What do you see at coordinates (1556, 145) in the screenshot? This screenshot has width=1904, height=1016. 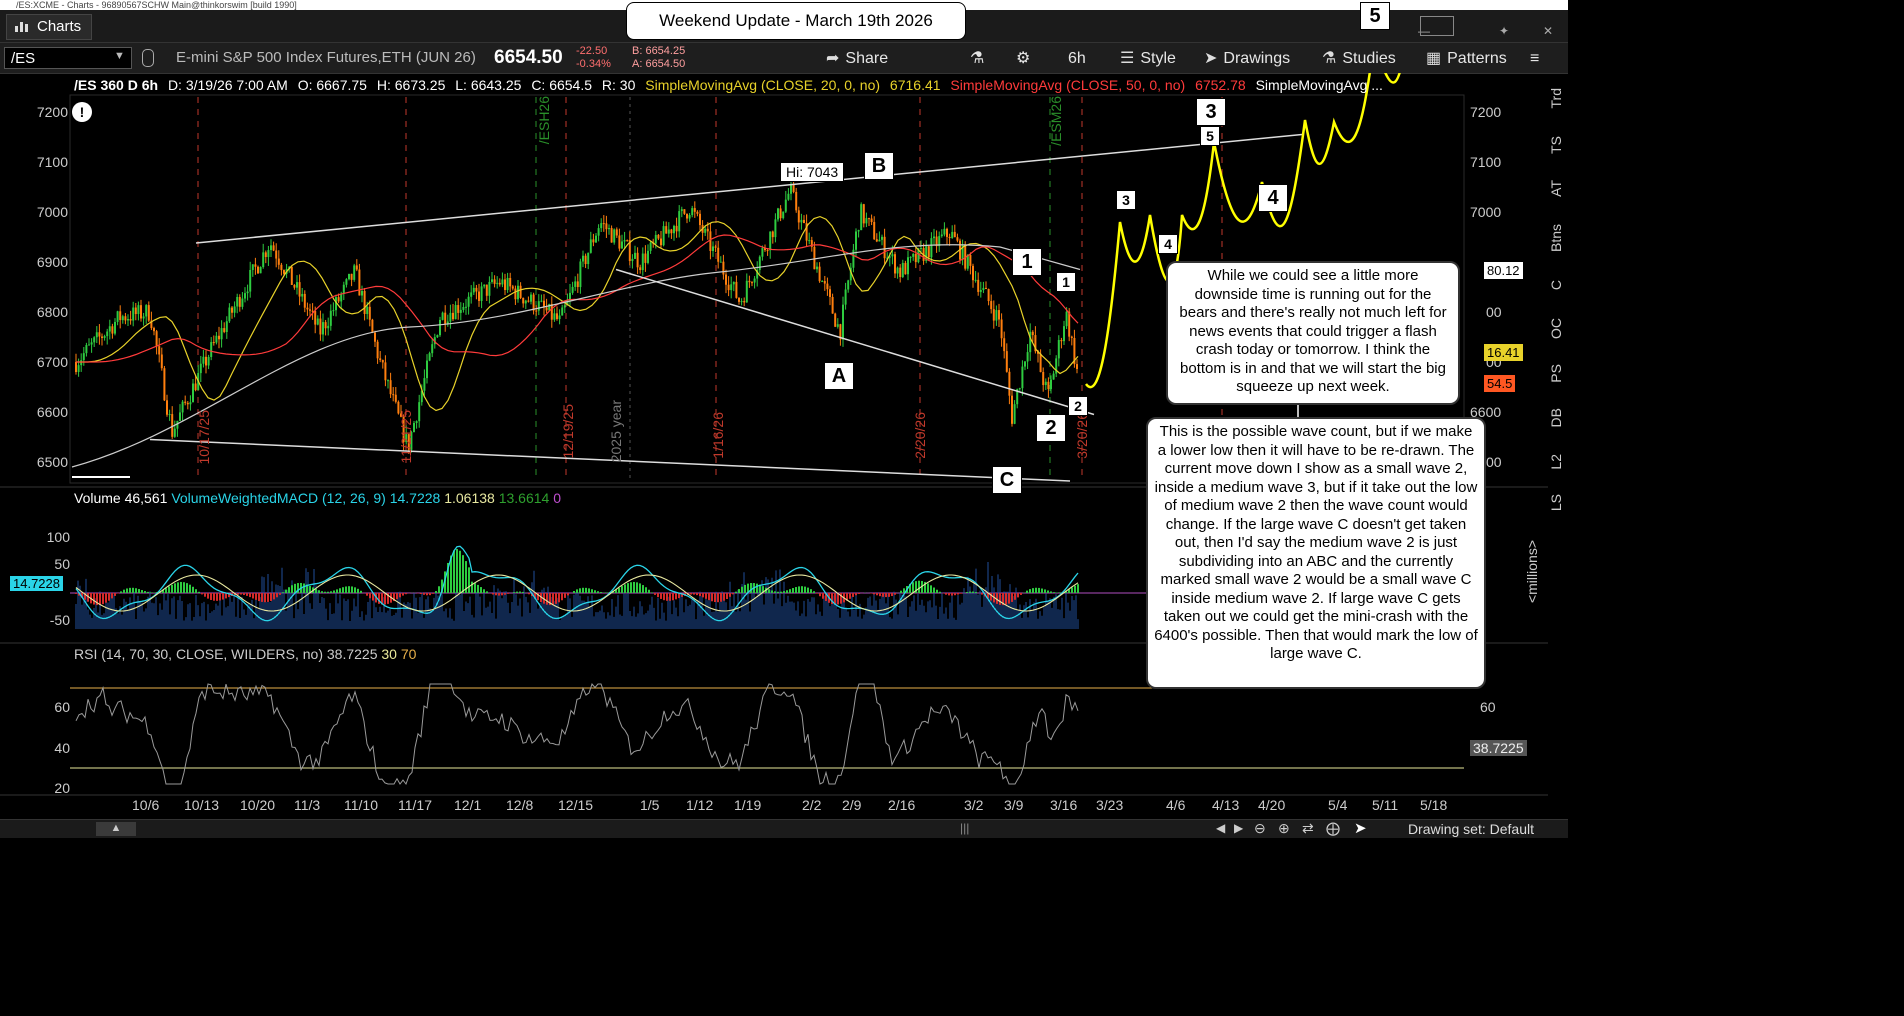 I see `side-tab-ts: TS` at bounding box center [1556, 145].